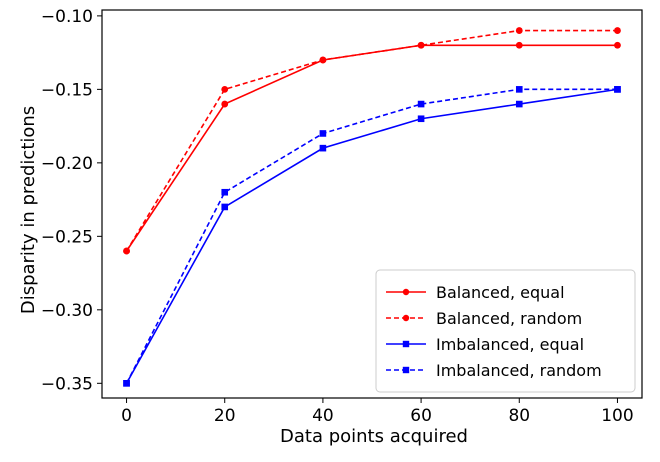  I want to click on legend-entry: Imbalanced, equal, so click(485, 344).